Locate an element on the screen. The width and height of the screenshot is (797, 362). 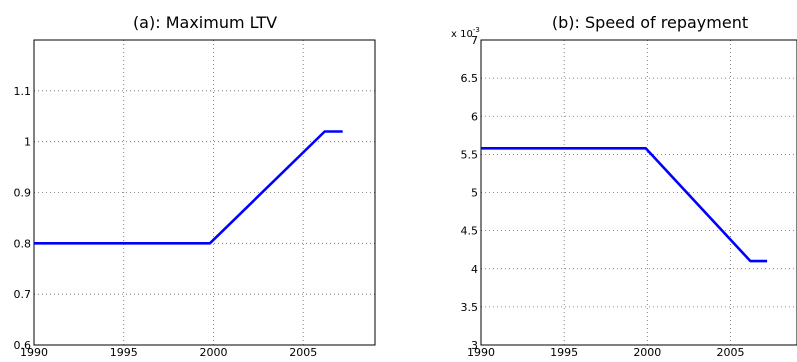
chart-a-x-tick-label: 1990 is located at coordinates (34, 352).